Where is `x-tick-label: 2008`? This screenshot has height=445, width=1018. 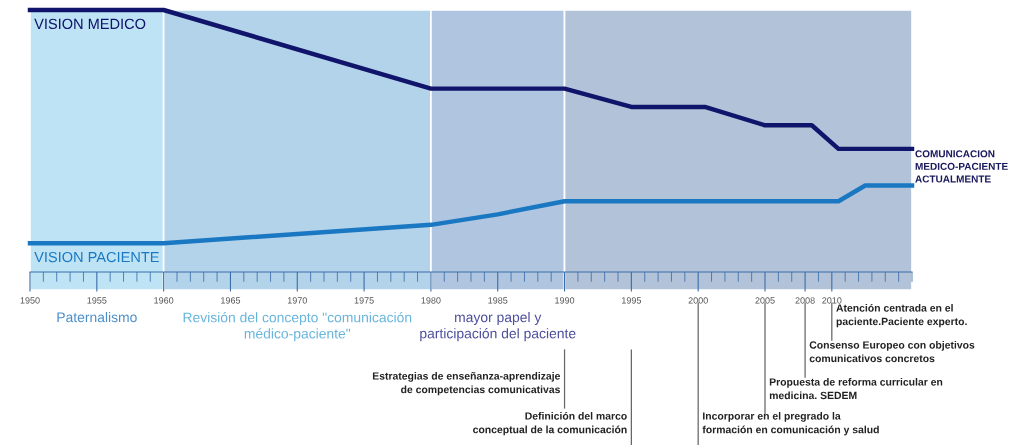
x-tick-label: 2008 is located at coordinates (805, 300).